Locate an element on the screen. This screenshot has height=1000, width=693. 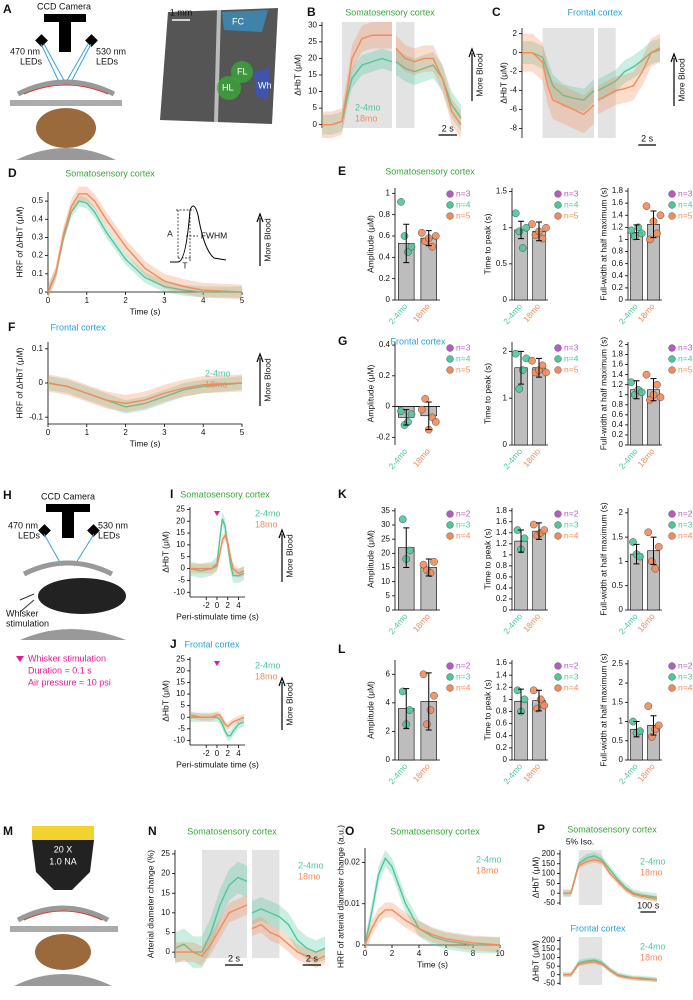
y-tick-label: 150 is located at coordinates (549, 863).